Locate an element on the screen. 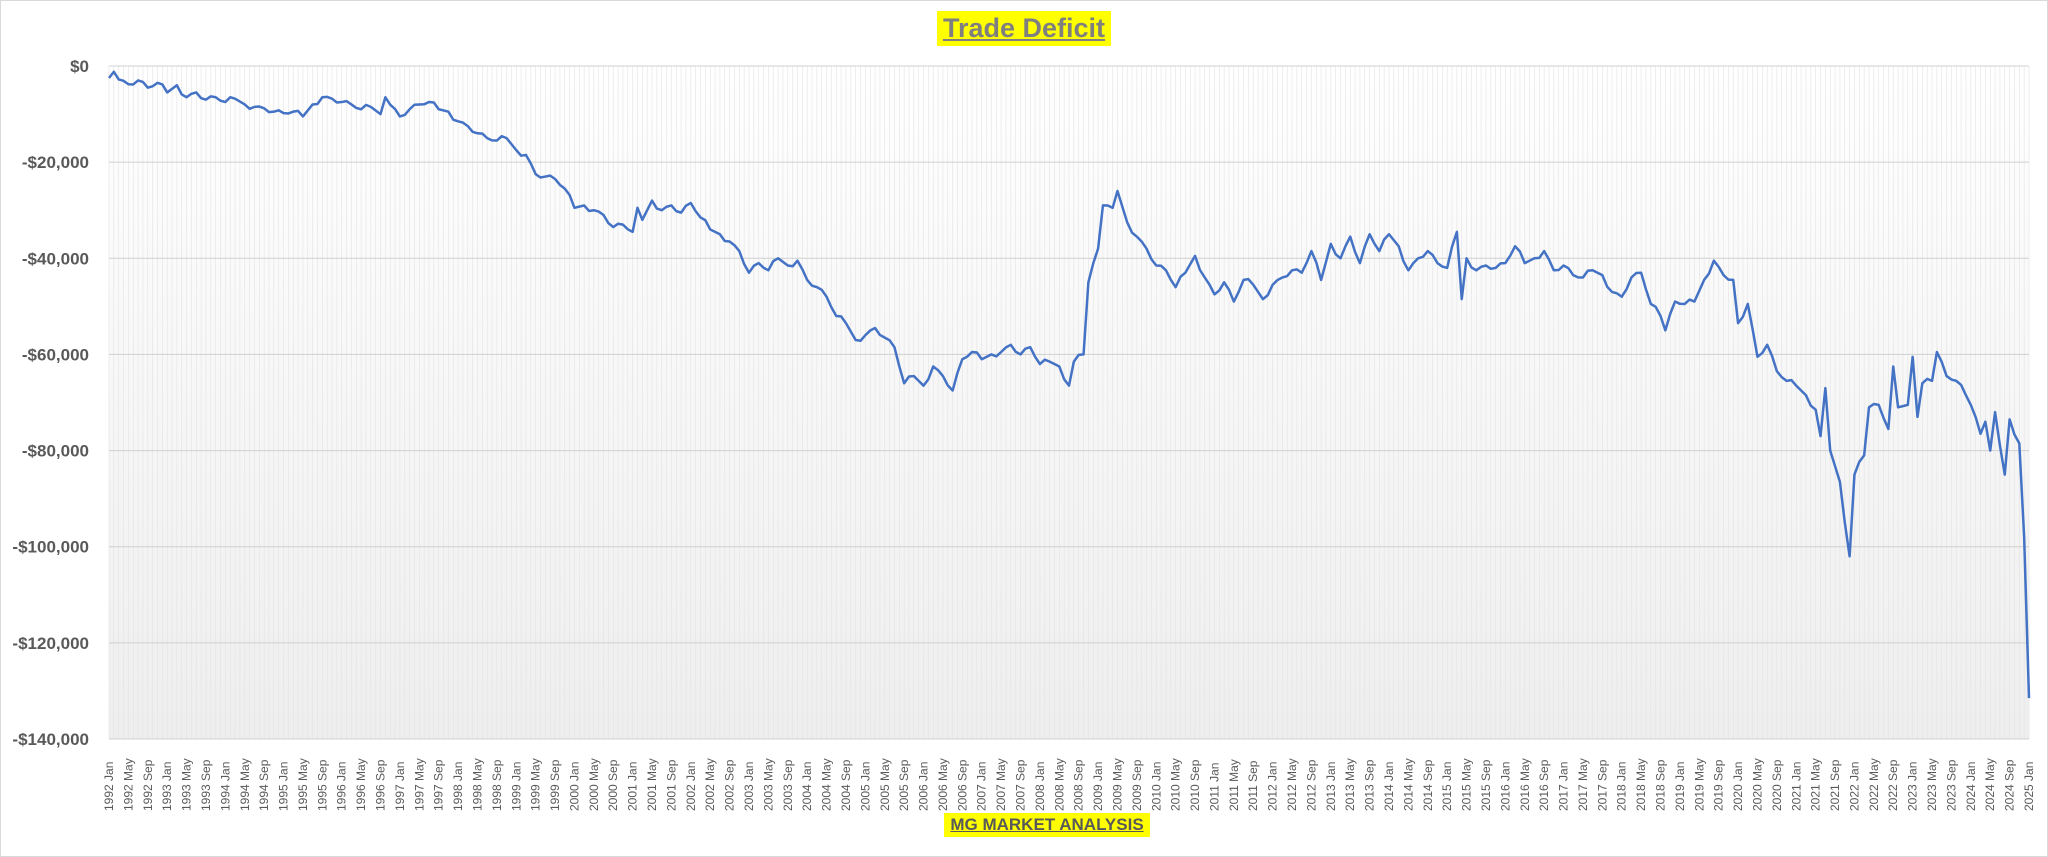 The height and width of the screenshot is (857, 2048). x-tick-label: 2006 Jan is located at coordinates (924, 786).